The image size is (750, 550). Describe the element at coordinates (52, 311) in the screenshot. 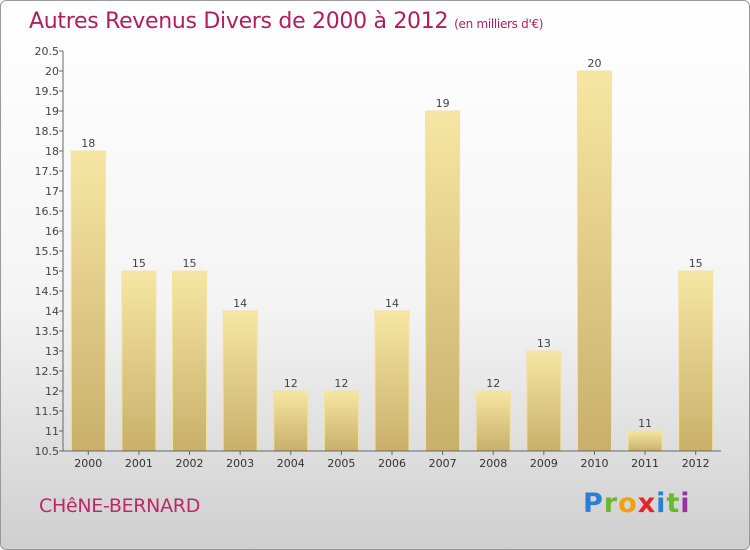

I see `y-tick-label: 14` at that location.